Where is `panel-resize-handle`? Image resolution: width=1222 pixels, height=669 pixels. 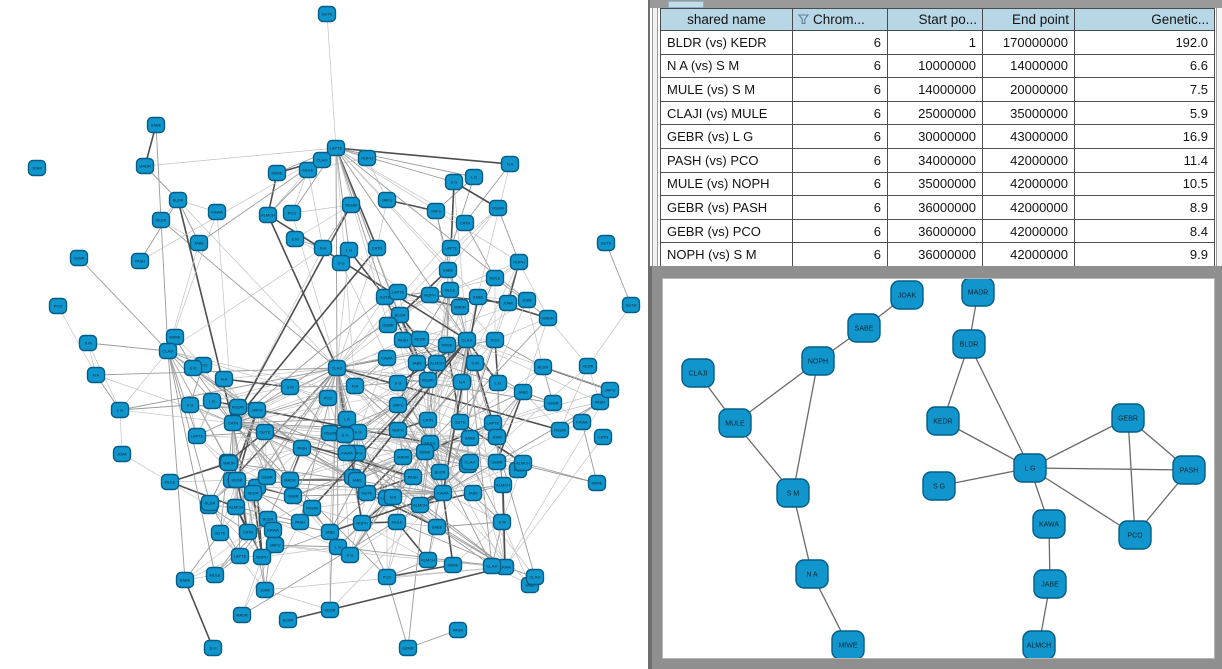
panel-resize-handle is located at coordinates (655, 137).